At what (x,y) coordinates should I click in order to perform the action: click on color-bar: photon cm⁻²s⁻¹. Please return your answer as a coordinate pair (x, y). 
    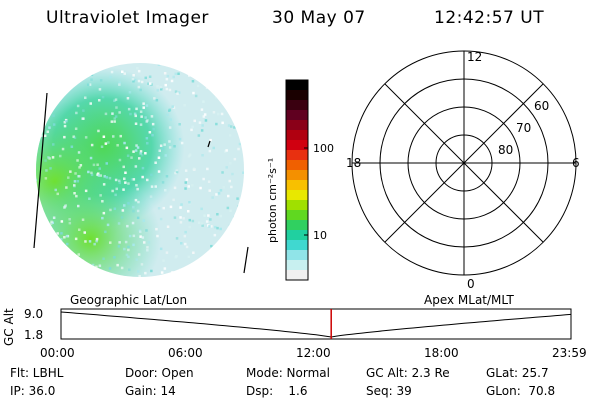
    Looking at the image, I should click on (287, 180).